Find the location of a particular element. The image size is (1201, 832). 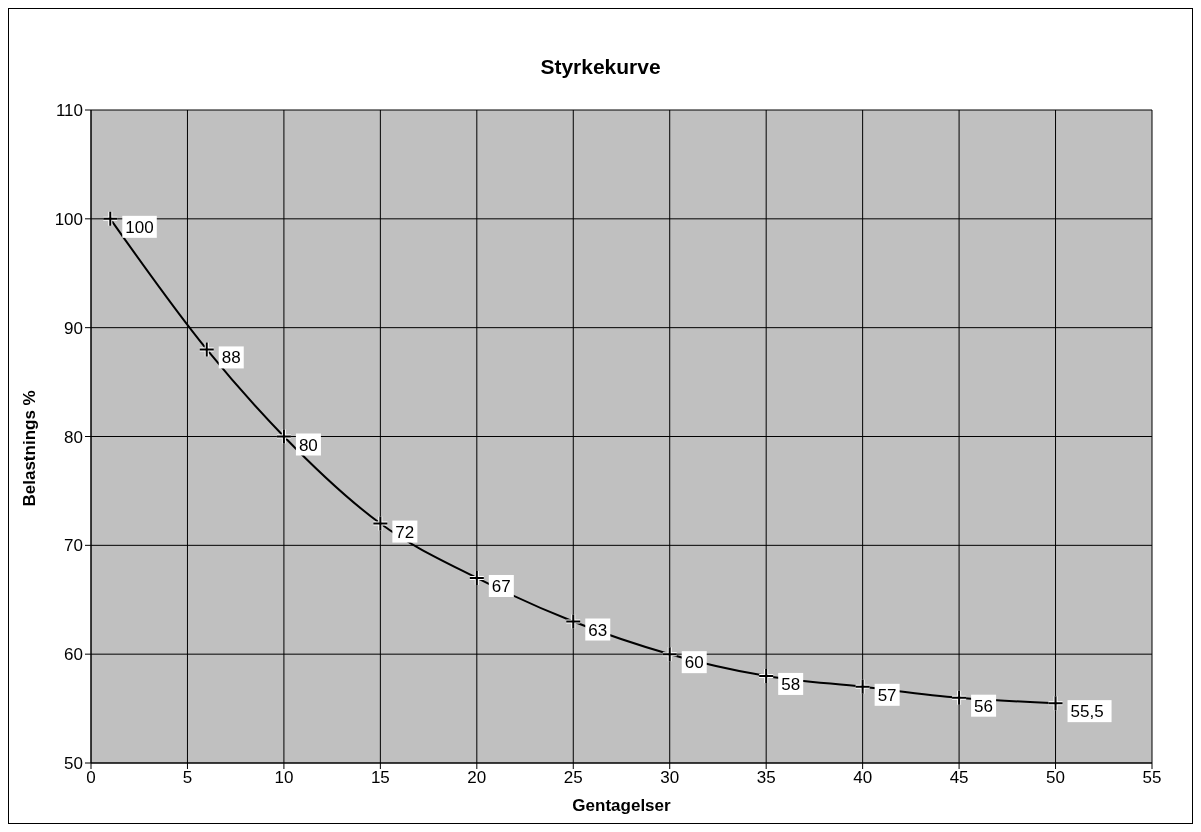

x-tick-label: 35 is located at coordinates (766, 778).